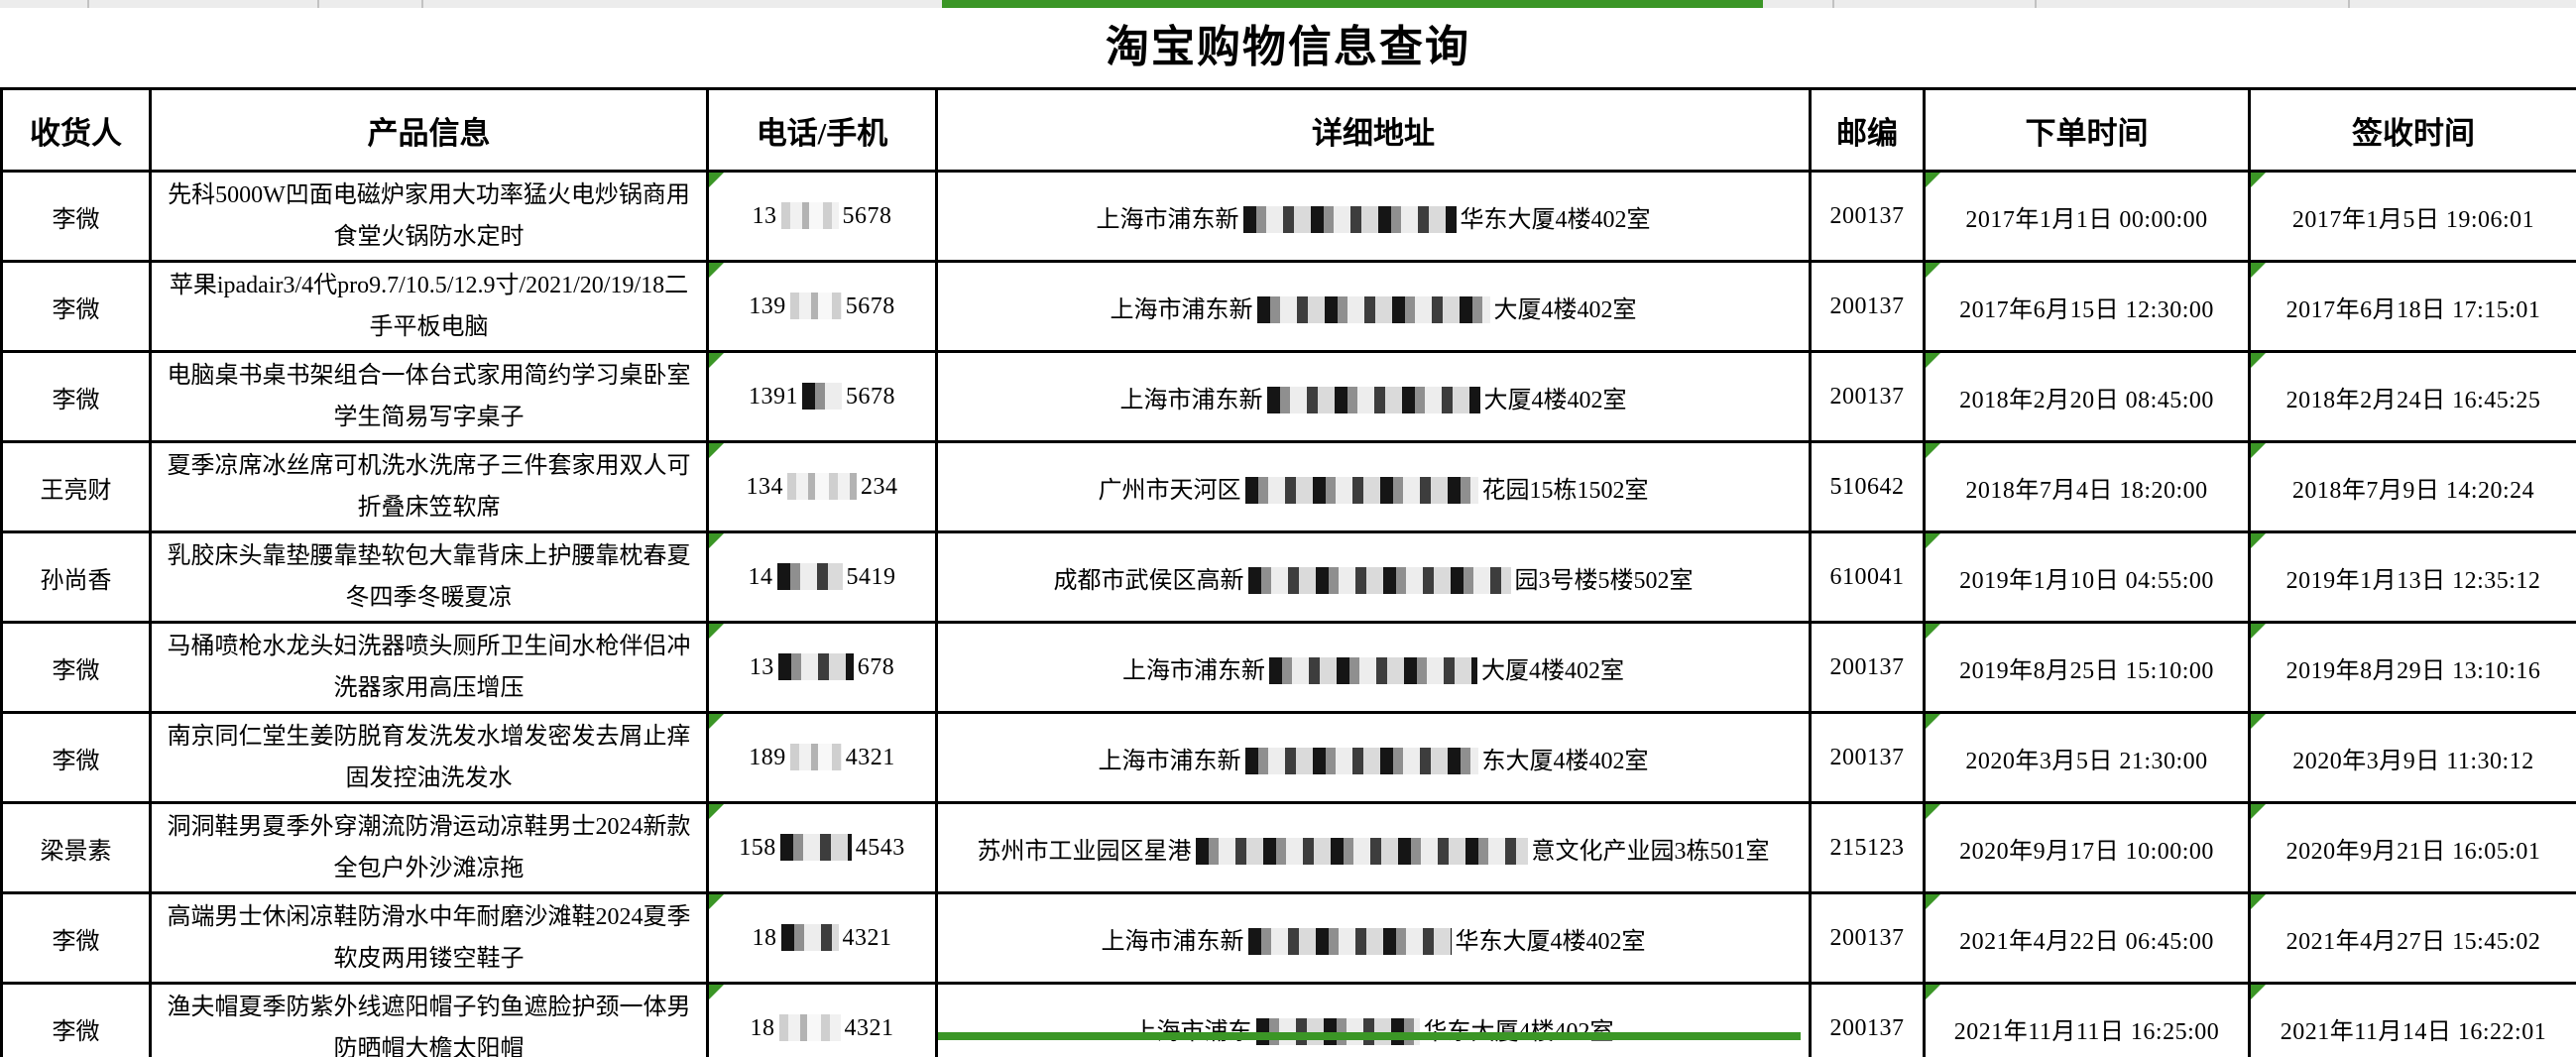  Describe the element at coordinates (2087, 396) in the screenshot. I see `cell-order-time: 2018年2月20日 08:45:00` at that location.